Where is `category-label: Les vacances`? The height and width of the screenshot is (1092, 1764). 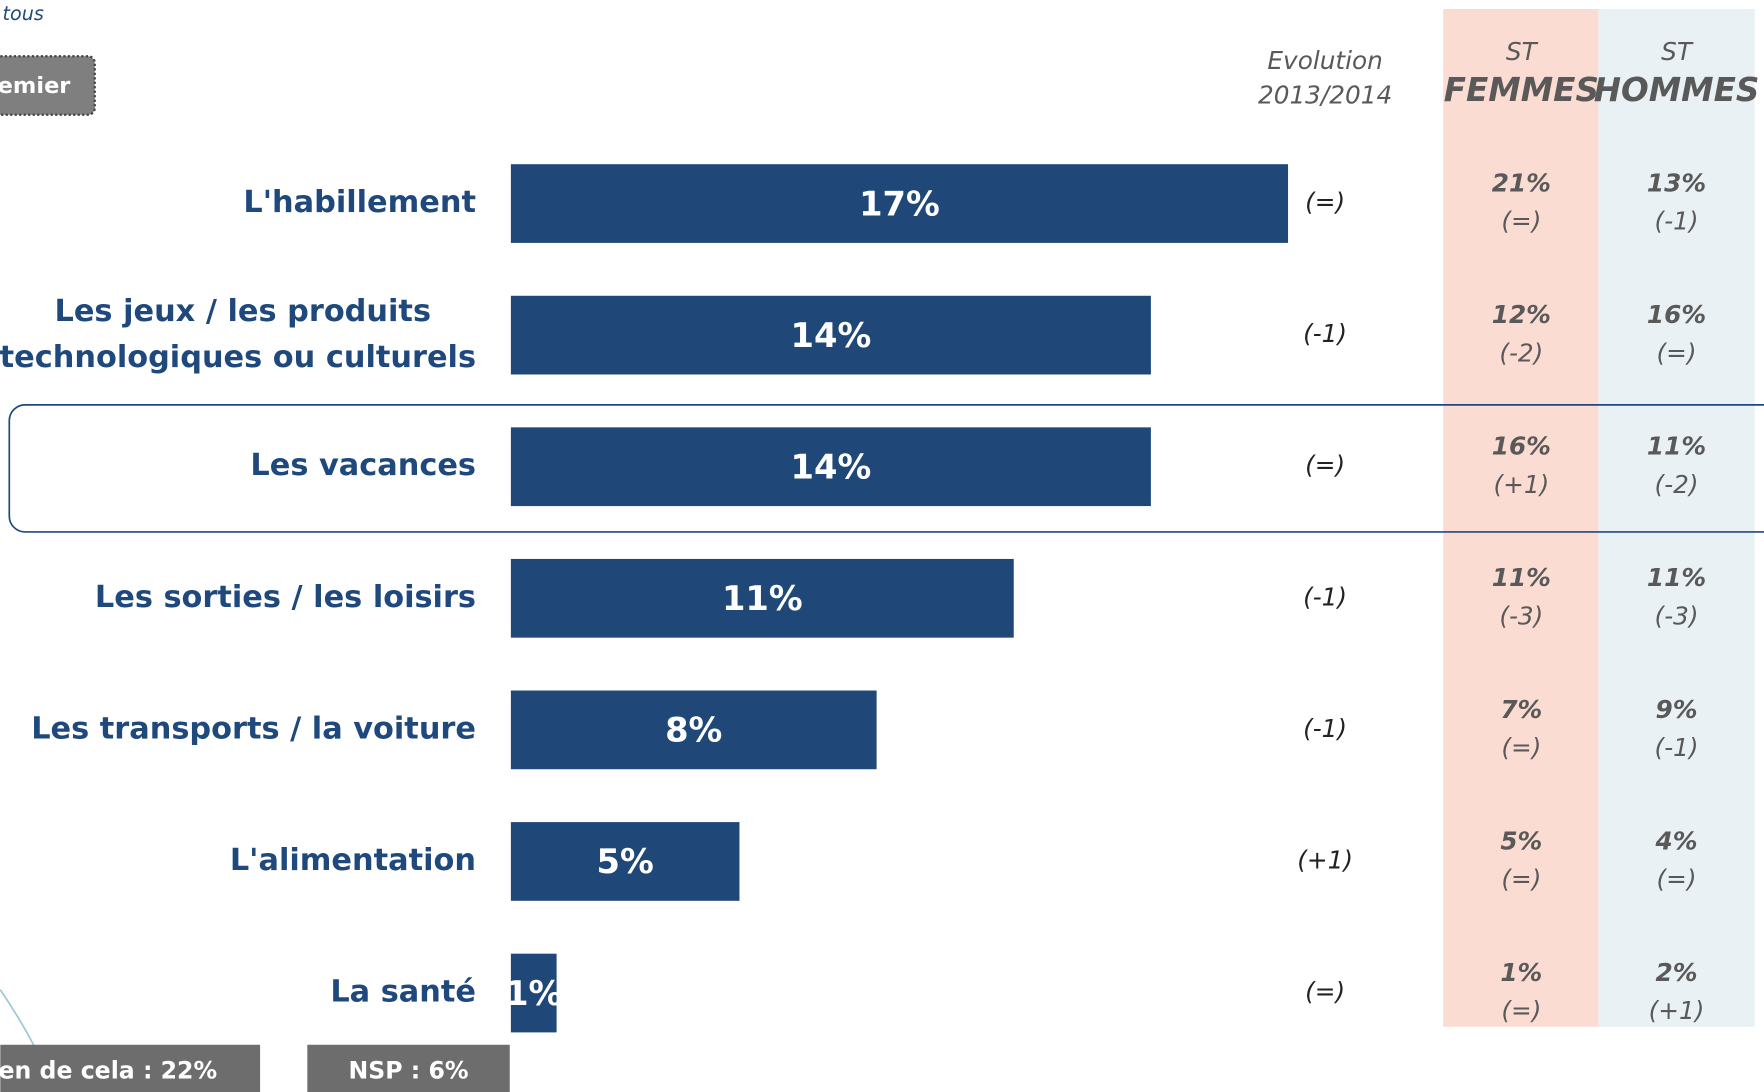 category-label: Les vacances is located at coordinates (363, 465).